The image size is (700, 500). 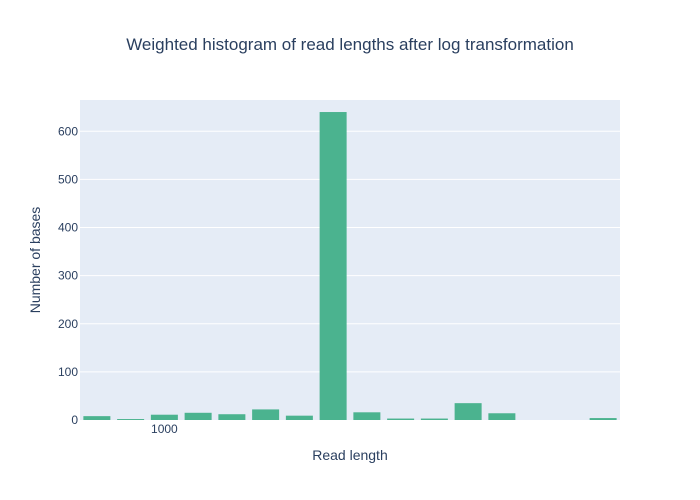 What do you see at coordinates (350, 455) in the screenshot?
I see `x-axis-label: Read length` at bounding box center [350, 455].